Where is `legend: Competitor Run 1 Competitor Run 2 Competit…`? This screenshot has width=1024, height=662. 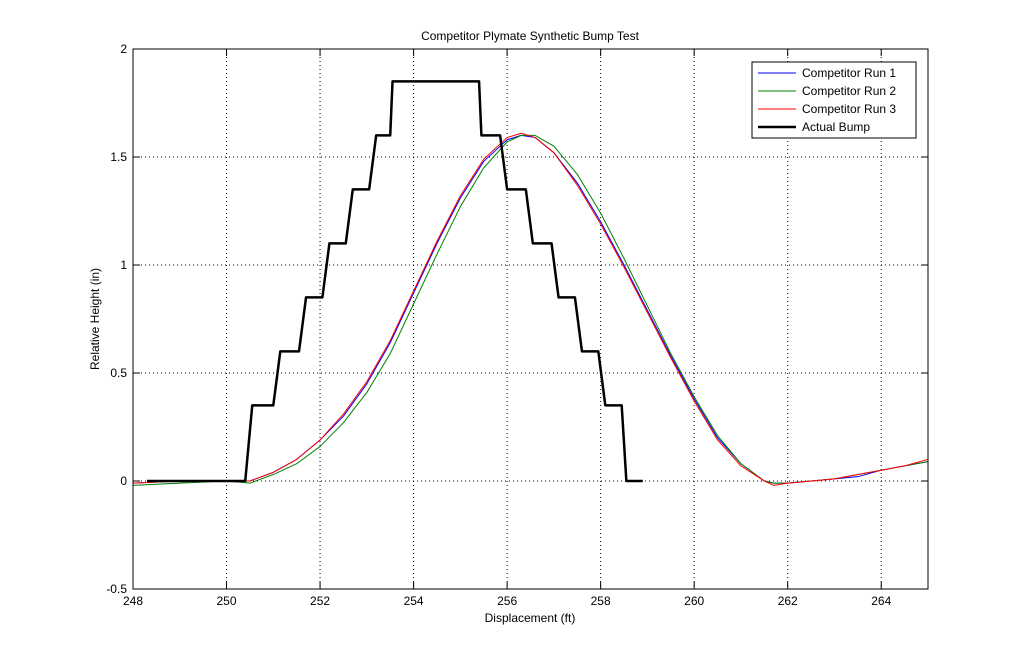 legend: Competitor Run 1 Competitor Run 2 Competit… is located at coordinates (834, 100).